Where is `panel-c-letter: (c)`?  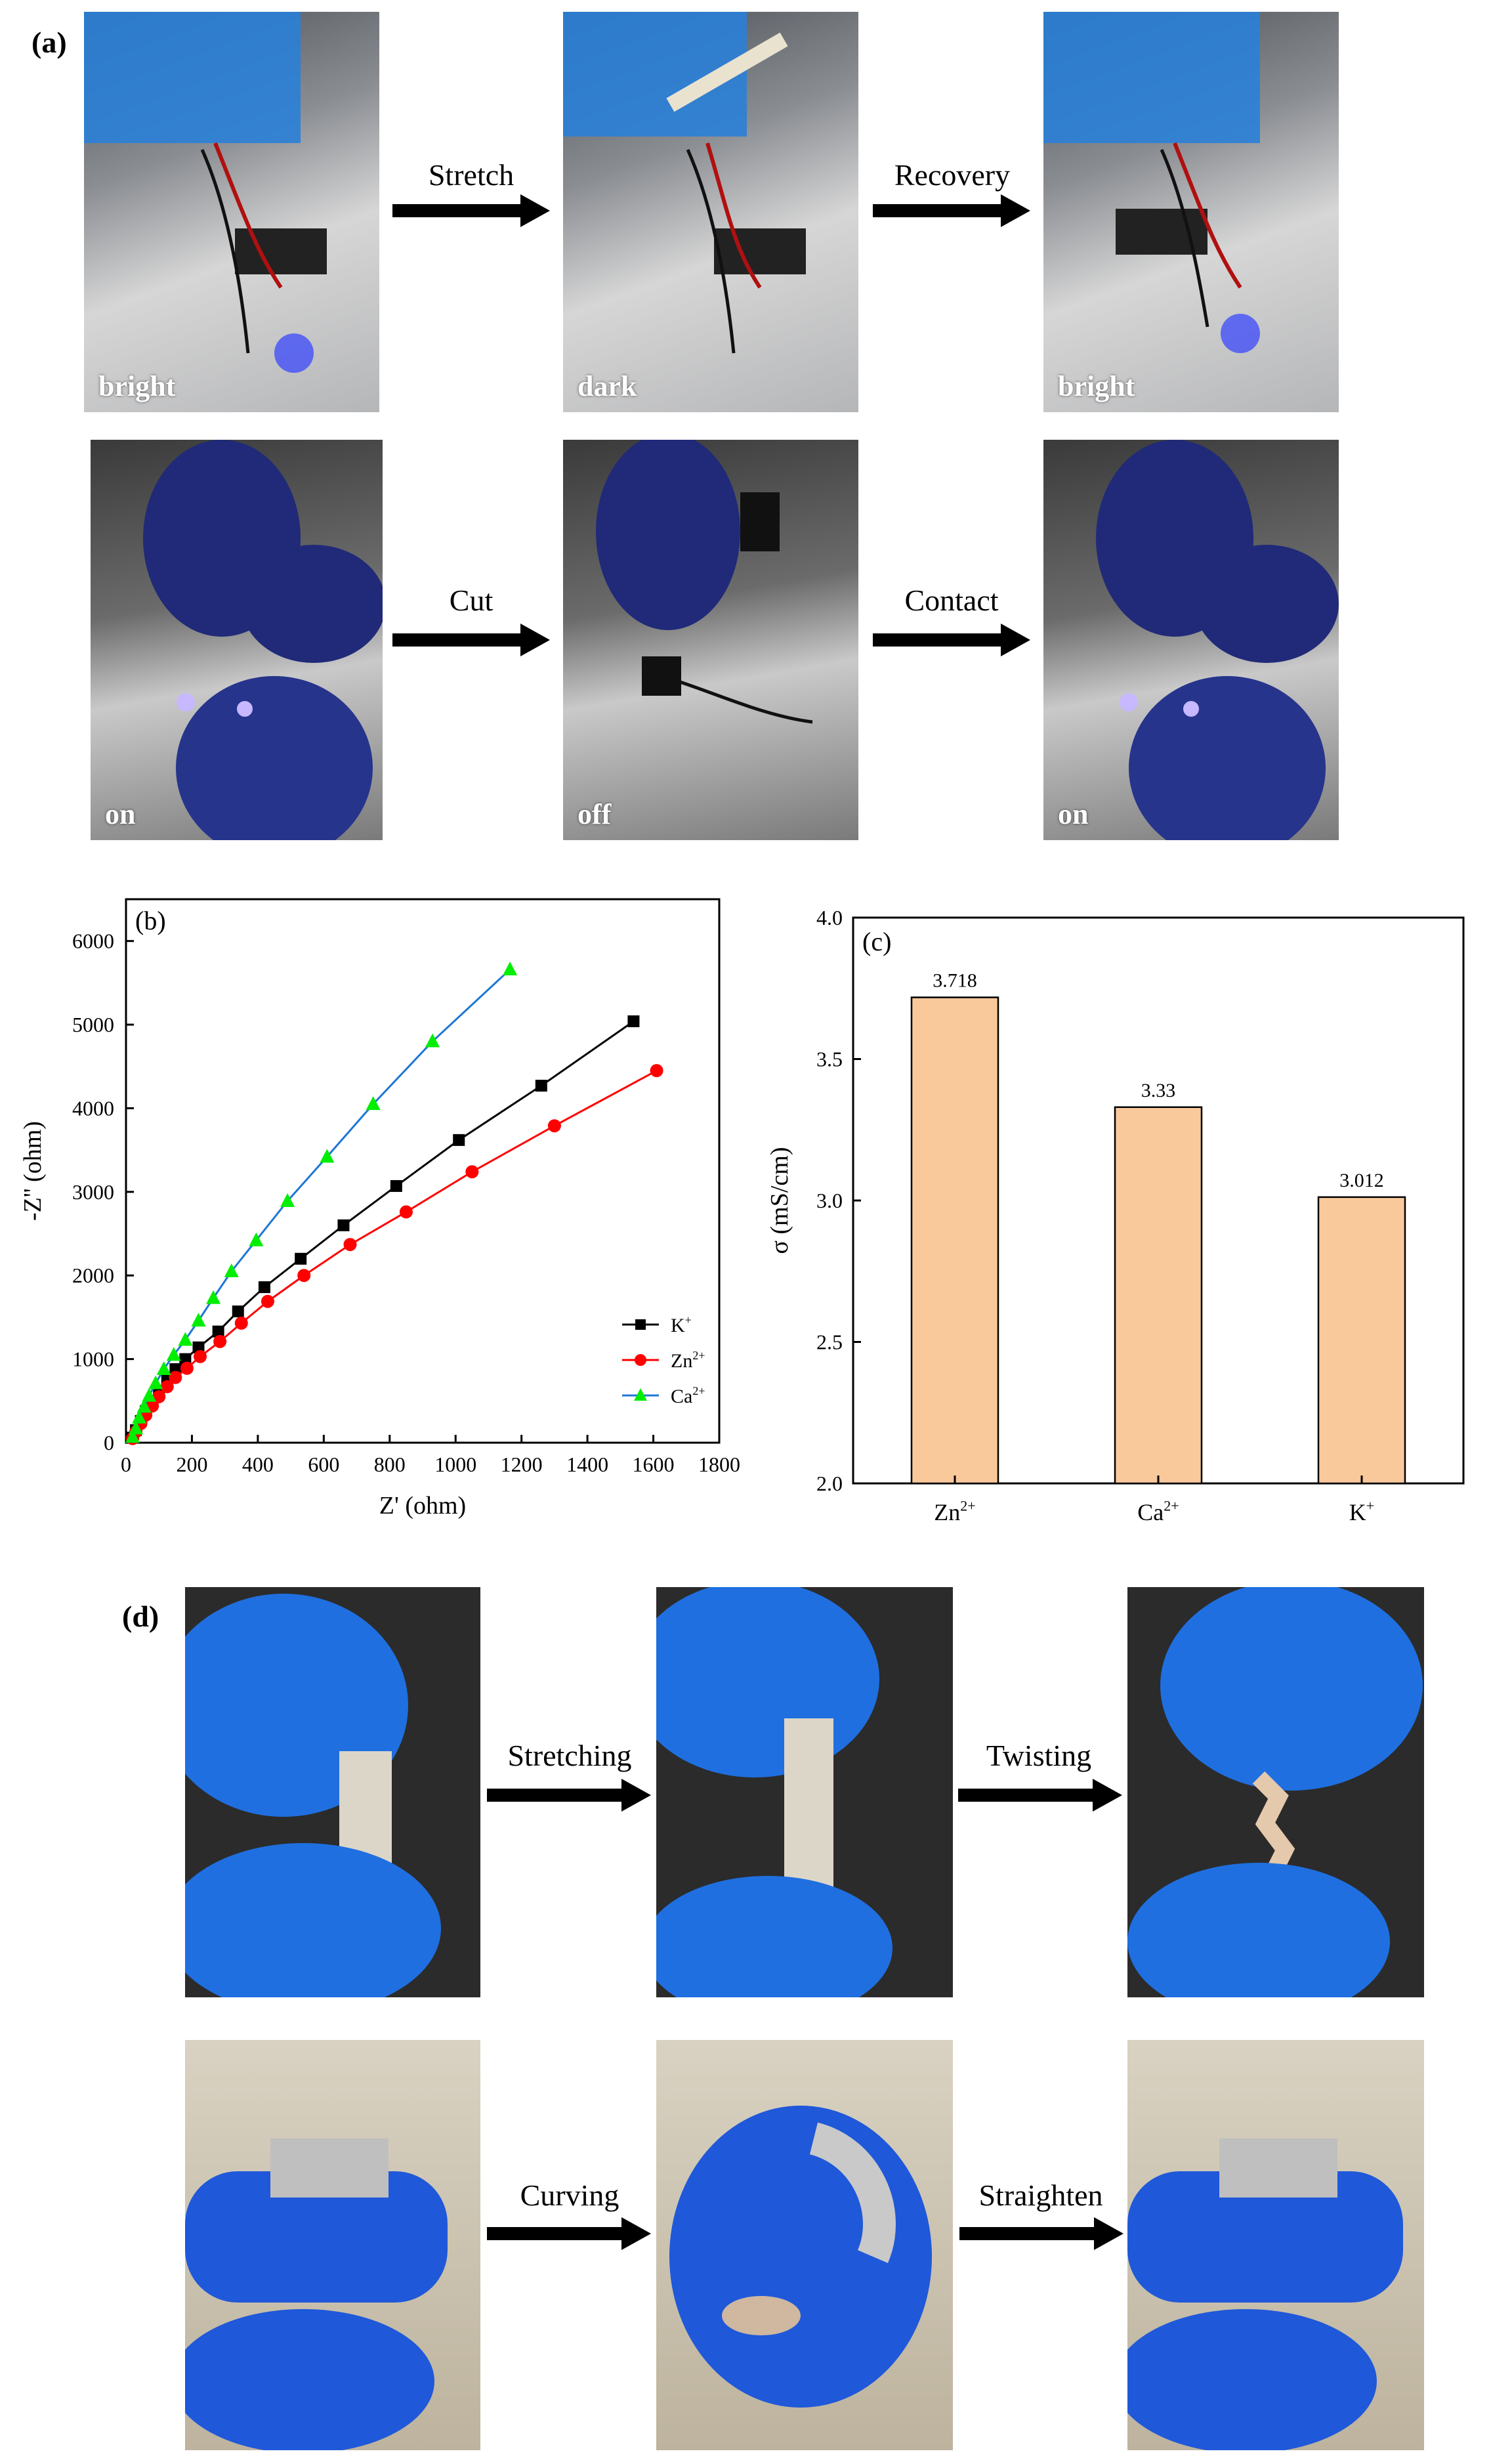
panel-c-letter: (c) is located at coordinates (876, 942).